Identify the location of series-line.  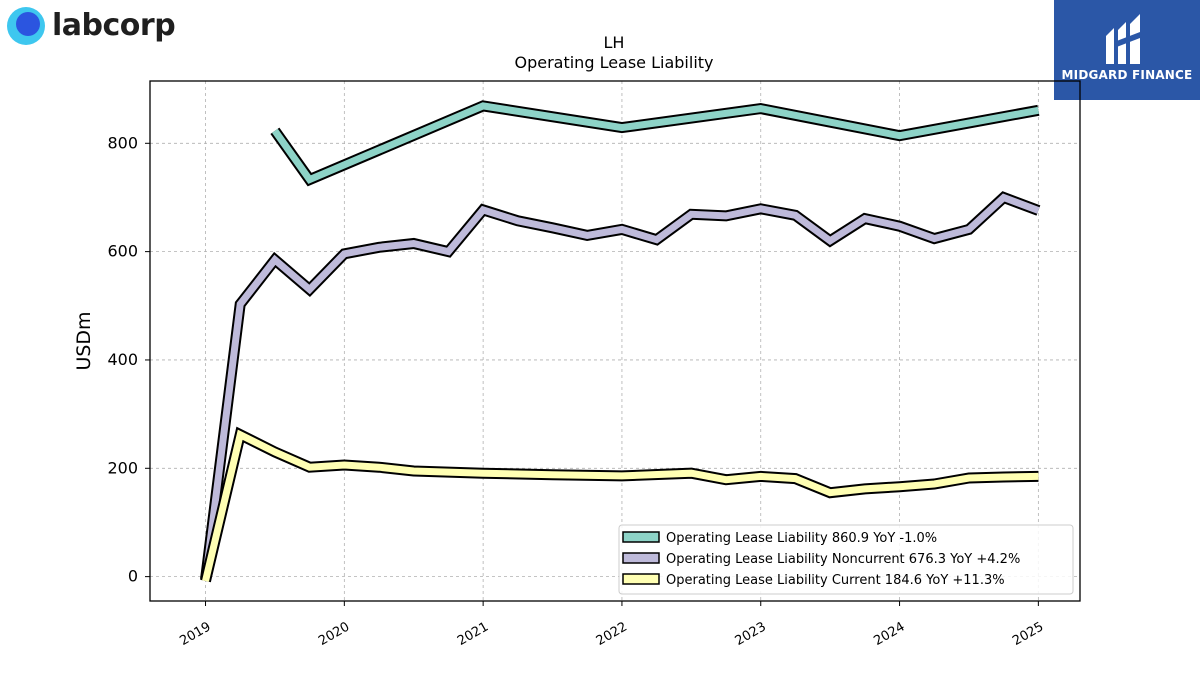
(656, 143).